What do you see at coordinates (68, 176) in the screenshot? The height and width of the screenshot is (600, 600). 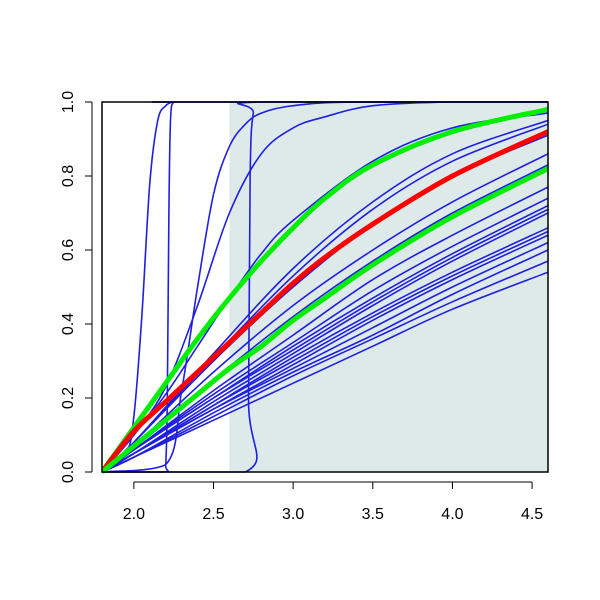 I see `y-tick-label: 0.8` at bounding box center [68, 176].